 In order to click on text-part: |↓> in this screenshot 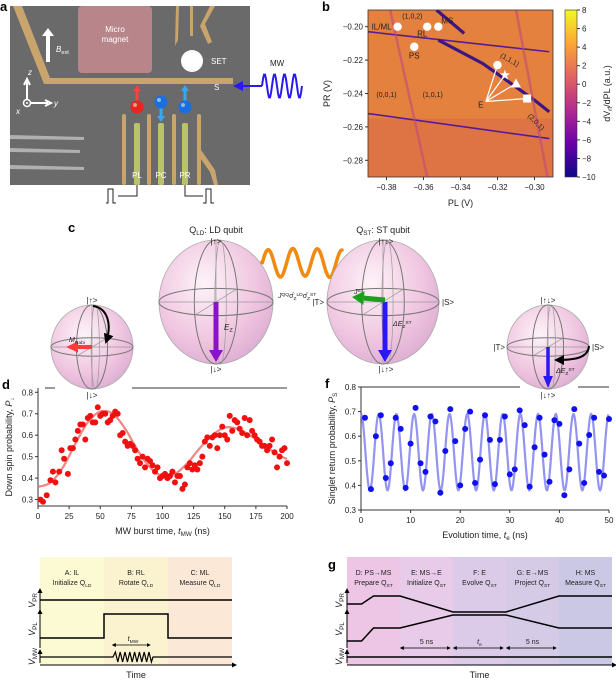, I will do `click(216, 369)`.